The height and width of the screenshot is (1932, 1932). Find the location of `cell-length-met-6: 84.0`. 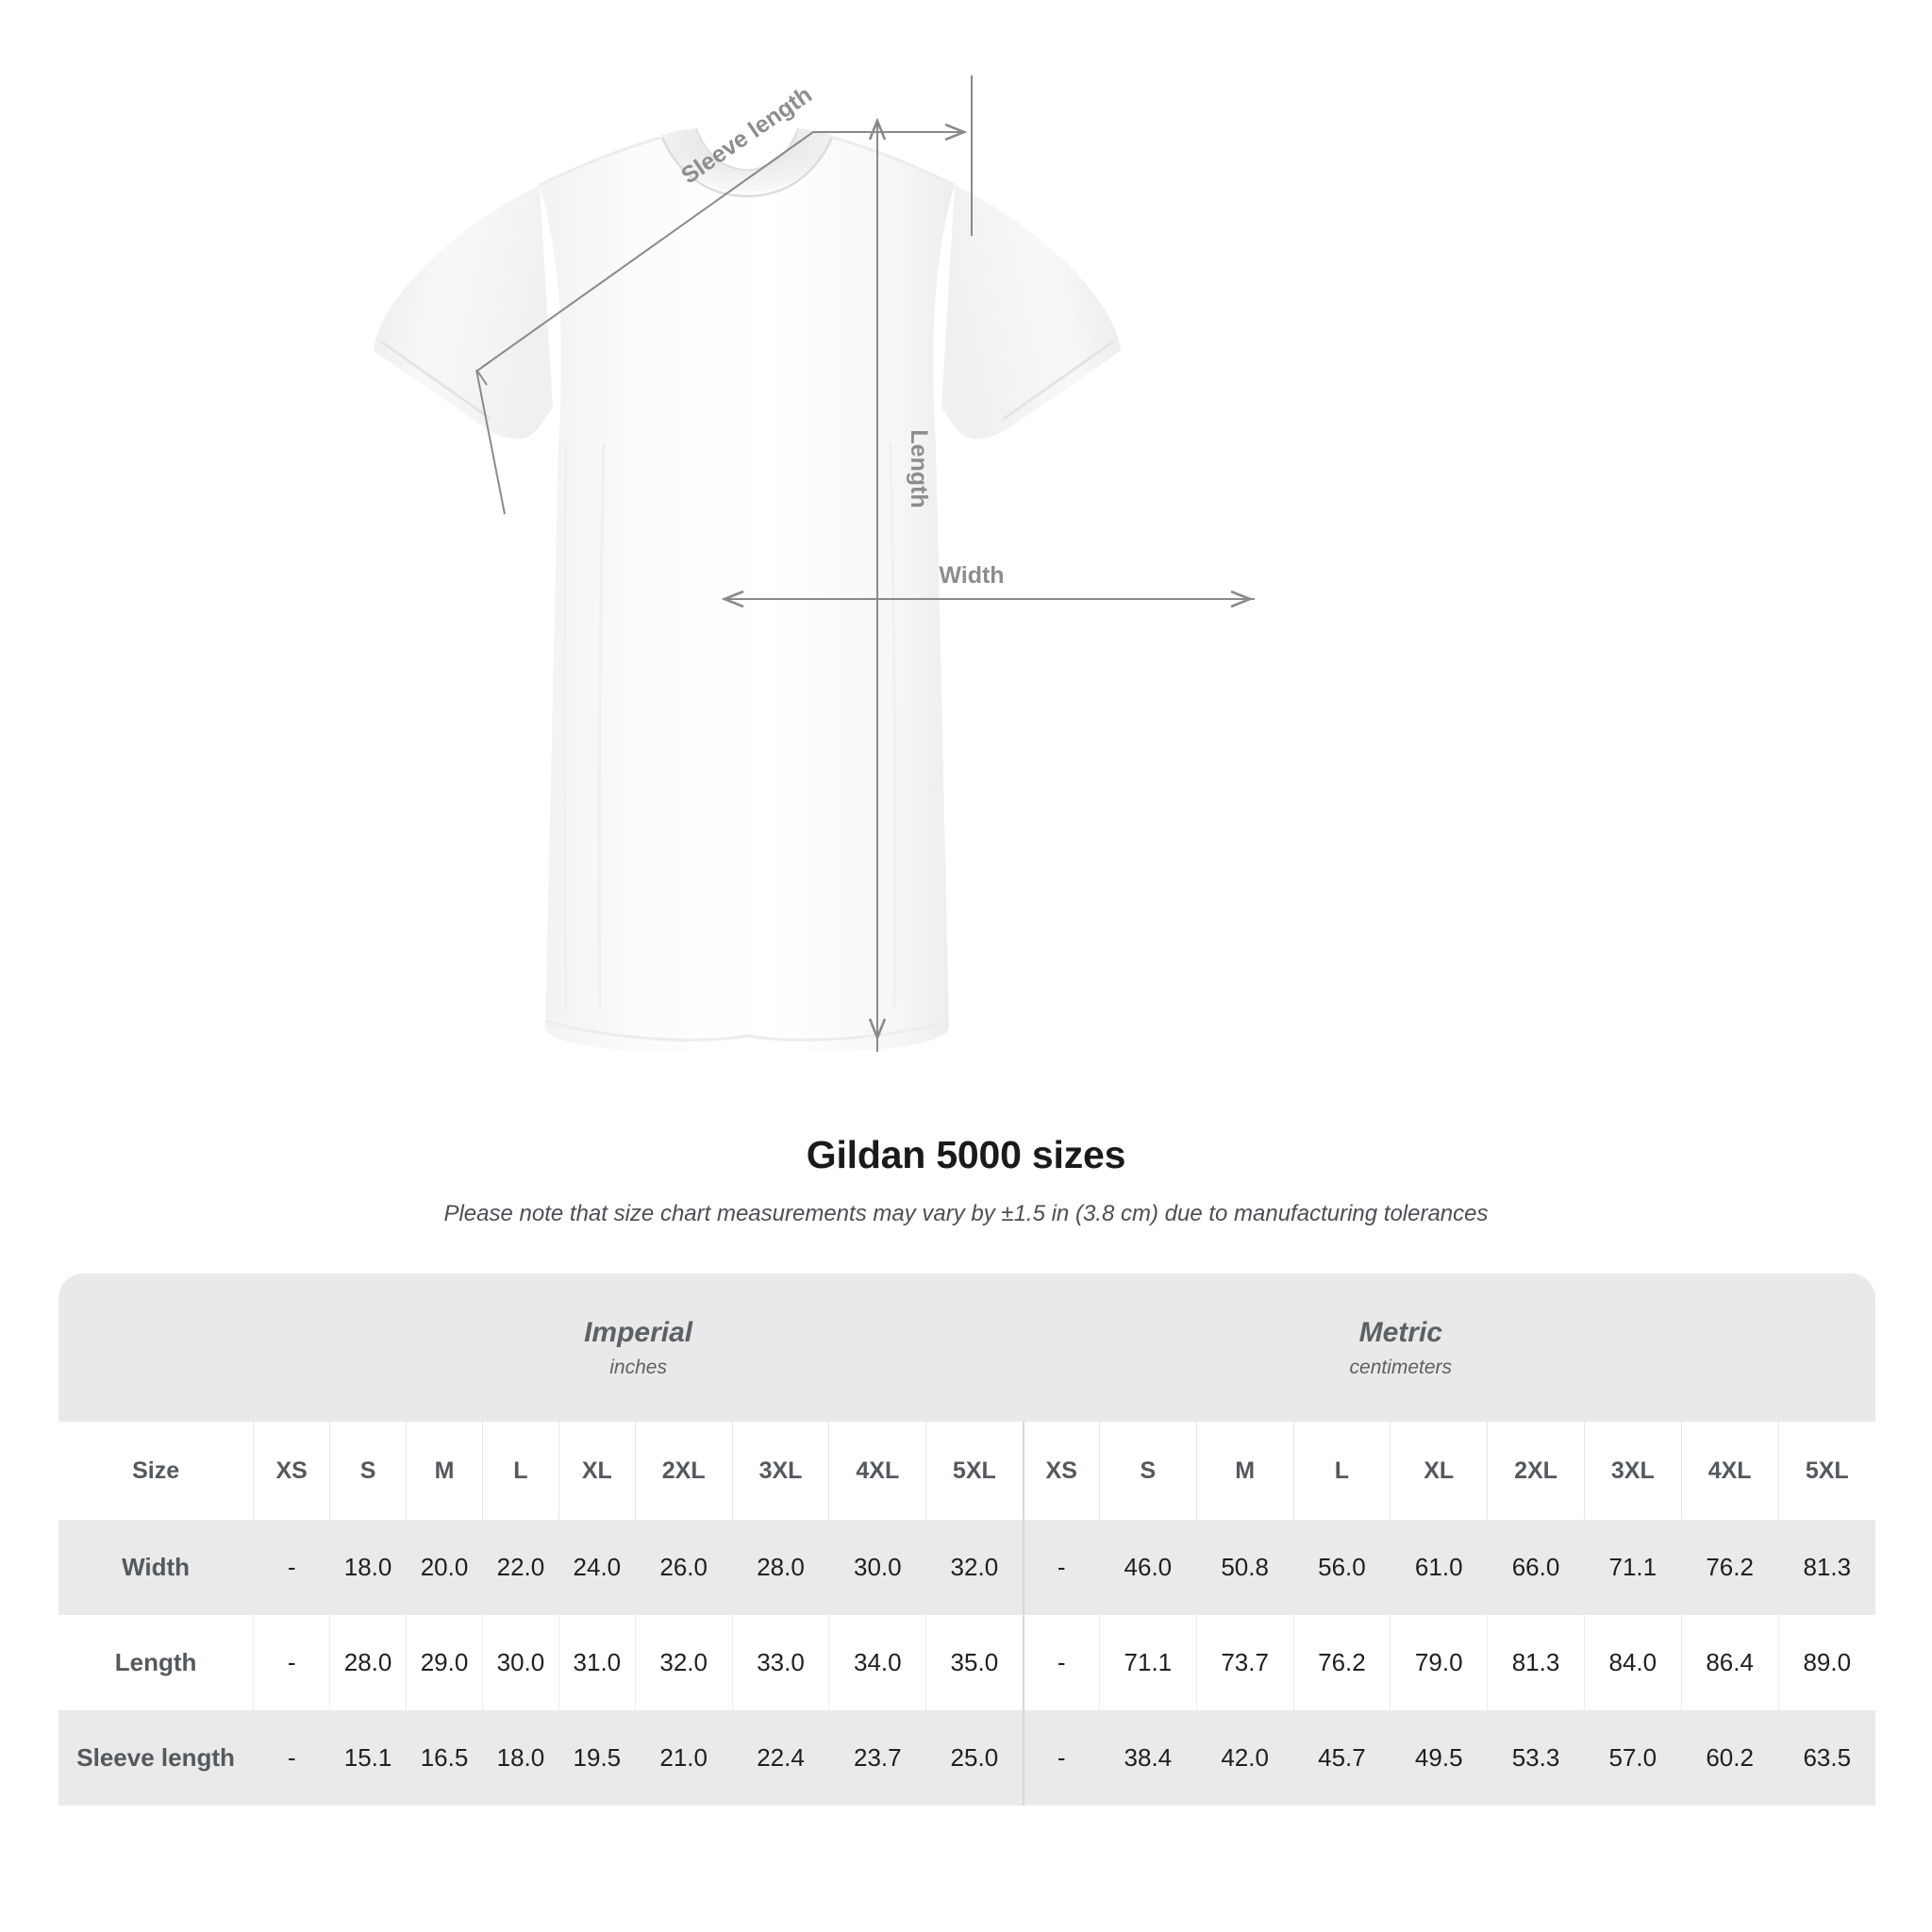

cell-length-met-6: 84.0 is located at coordinates (1633, 1662).